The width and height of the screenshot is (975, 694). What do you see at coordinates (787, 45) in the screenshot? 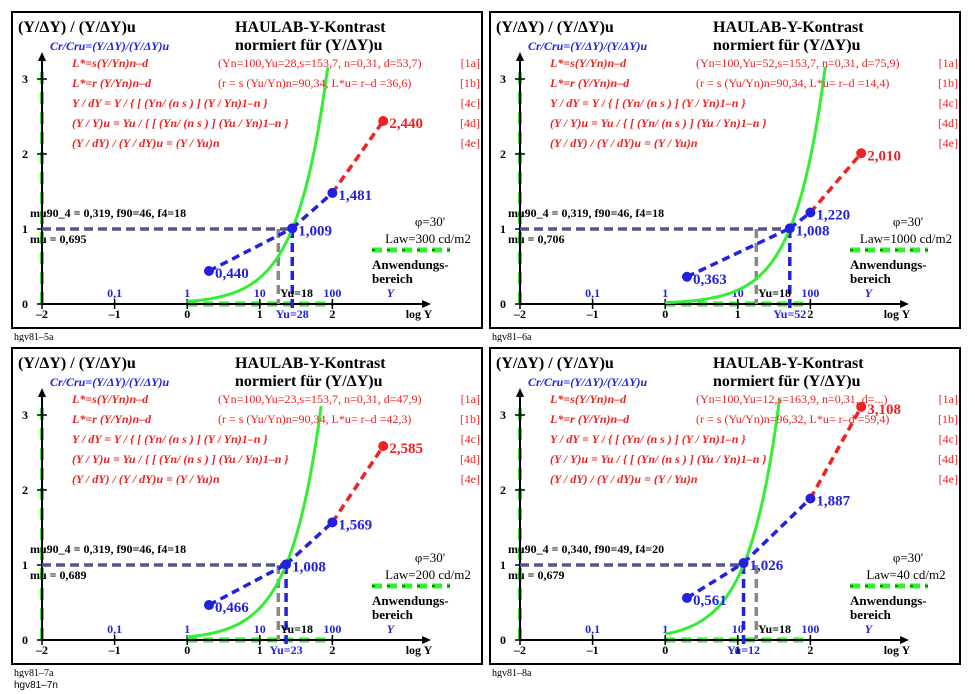
I see `title-right-2: normiert für (Y/ΔY)u` at bounding box center [787, 45].